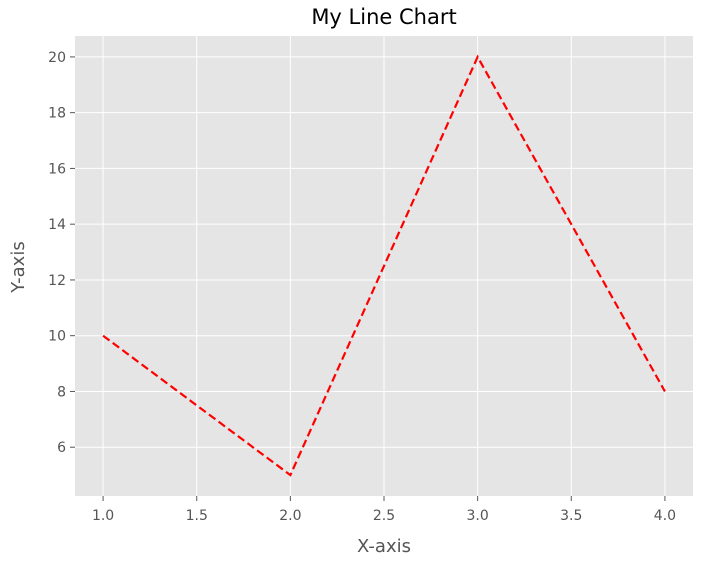 The height and width of the screenshot is (566, 701). What do you see at coordinates (665, 516) in the screenshot?
I see `x-tick-label: 4.0` at bounding box center [665, 516].